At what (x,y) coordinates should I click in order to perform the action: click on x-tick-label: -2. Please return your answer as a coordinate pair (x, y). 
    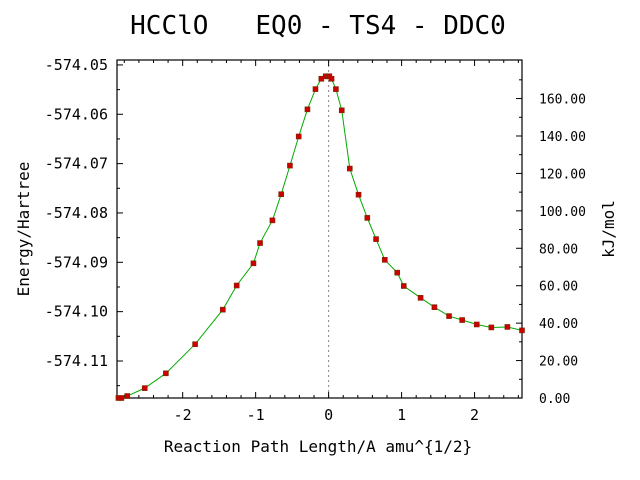
    Looking at the image, I should click on (183, 415).